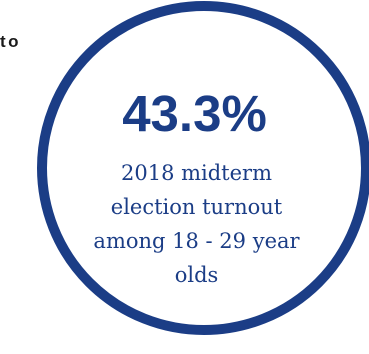  What do you see at coordinates (196, 241) in the screenshot?
I see `caption-line-3: among 18 - 29 year` at bounding box center [196, 241].